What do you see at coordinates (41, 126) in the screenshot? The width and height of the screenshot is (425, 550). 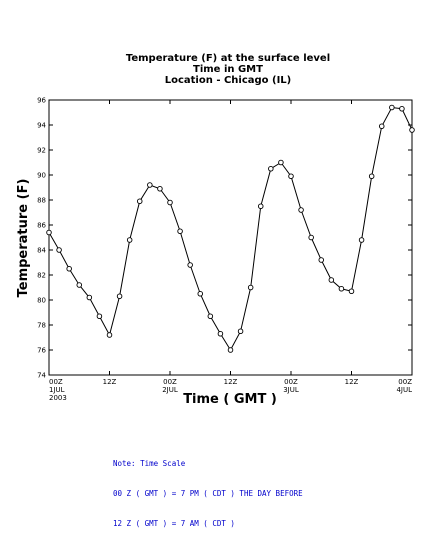 I see `y-tick-label: 94` at bounding box center [41, 126].